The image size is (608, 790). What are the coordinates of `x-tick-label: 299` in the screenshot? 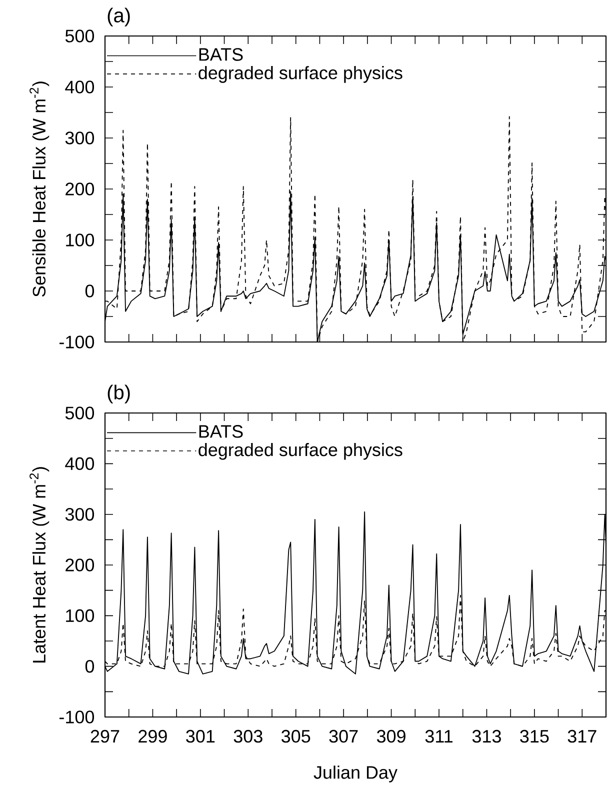 It's located at (152, 736).